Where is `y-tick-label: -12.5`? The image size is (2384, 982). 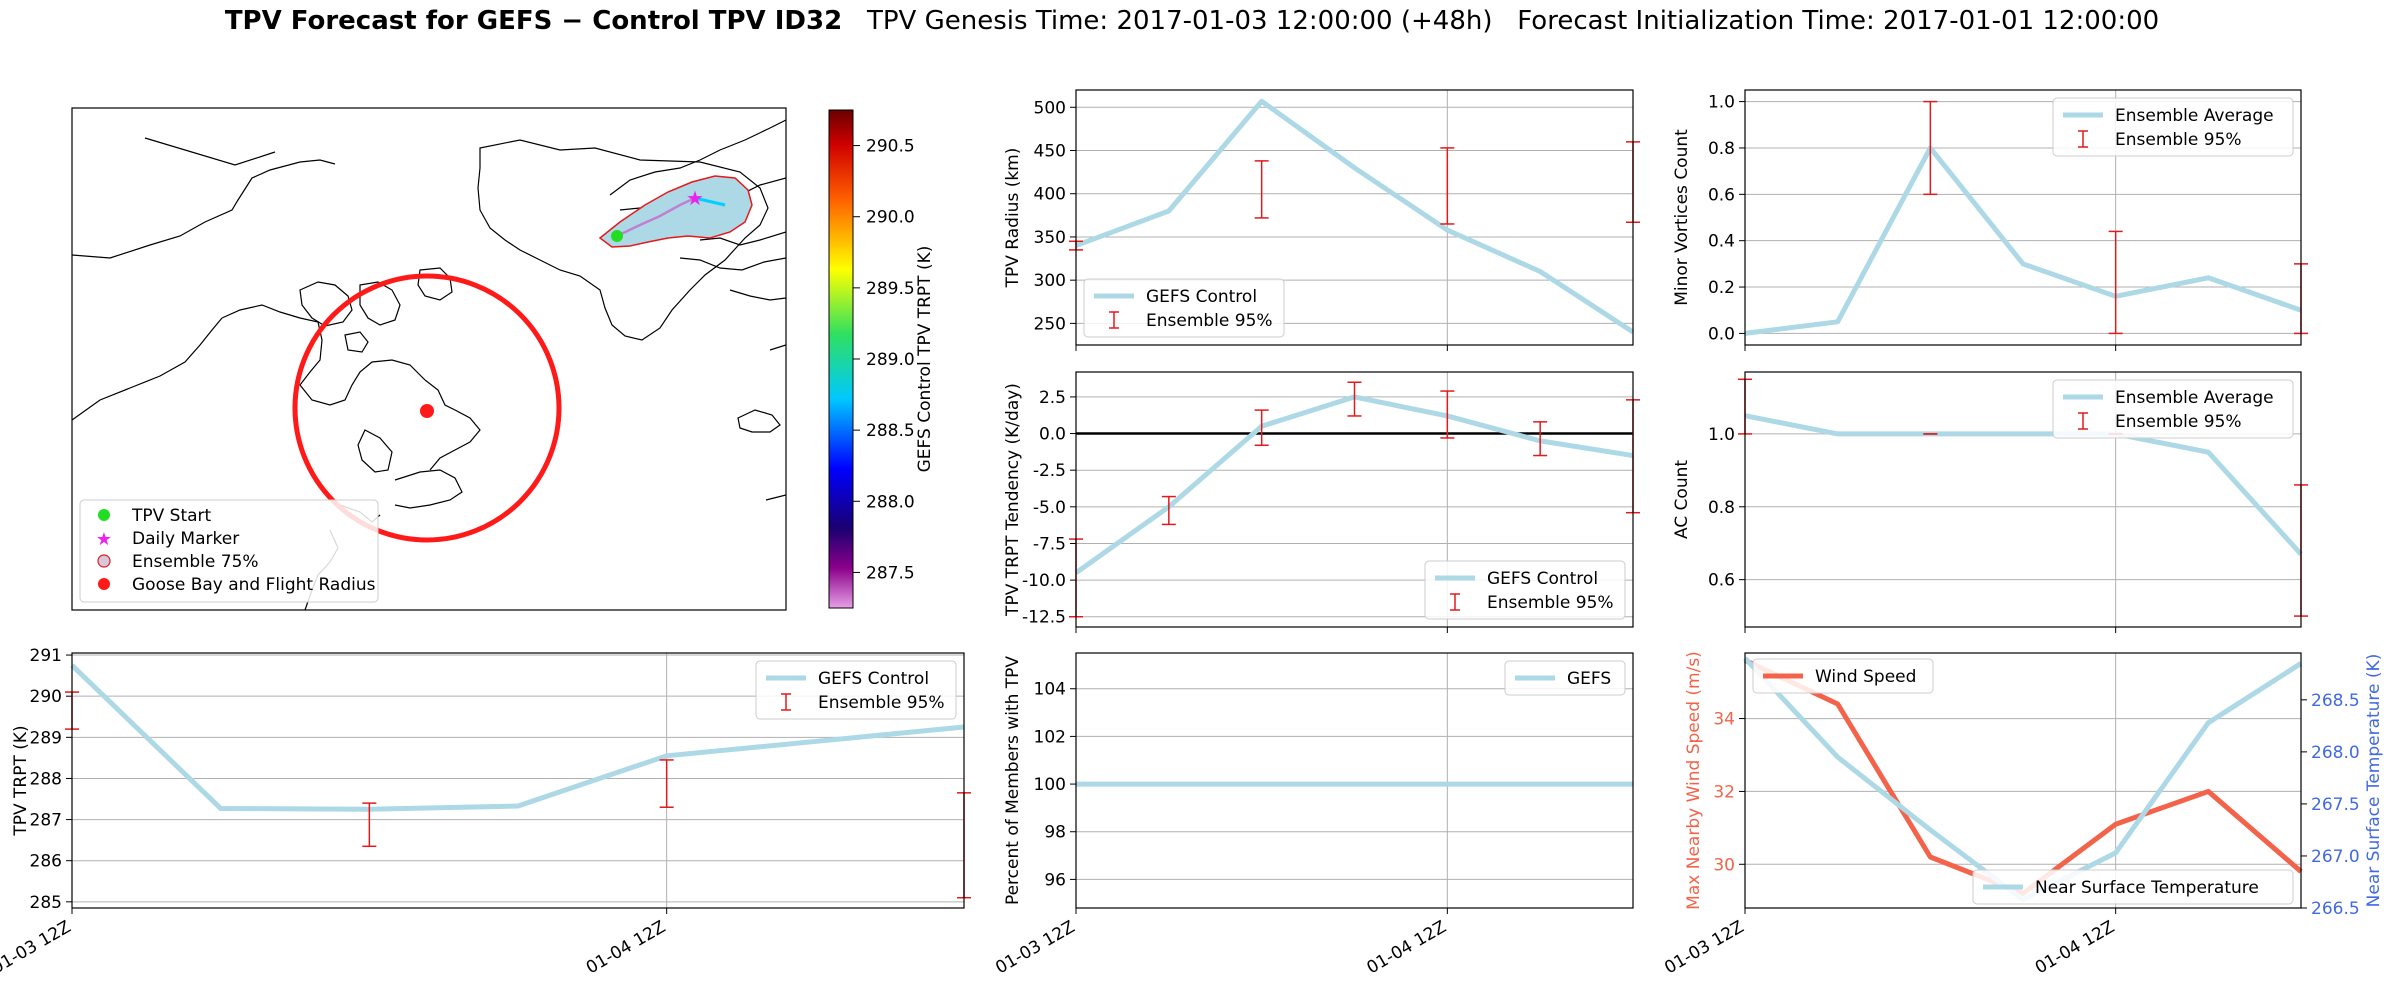
y-tick-label: -12.5 is located at coordinates (1044, 618).